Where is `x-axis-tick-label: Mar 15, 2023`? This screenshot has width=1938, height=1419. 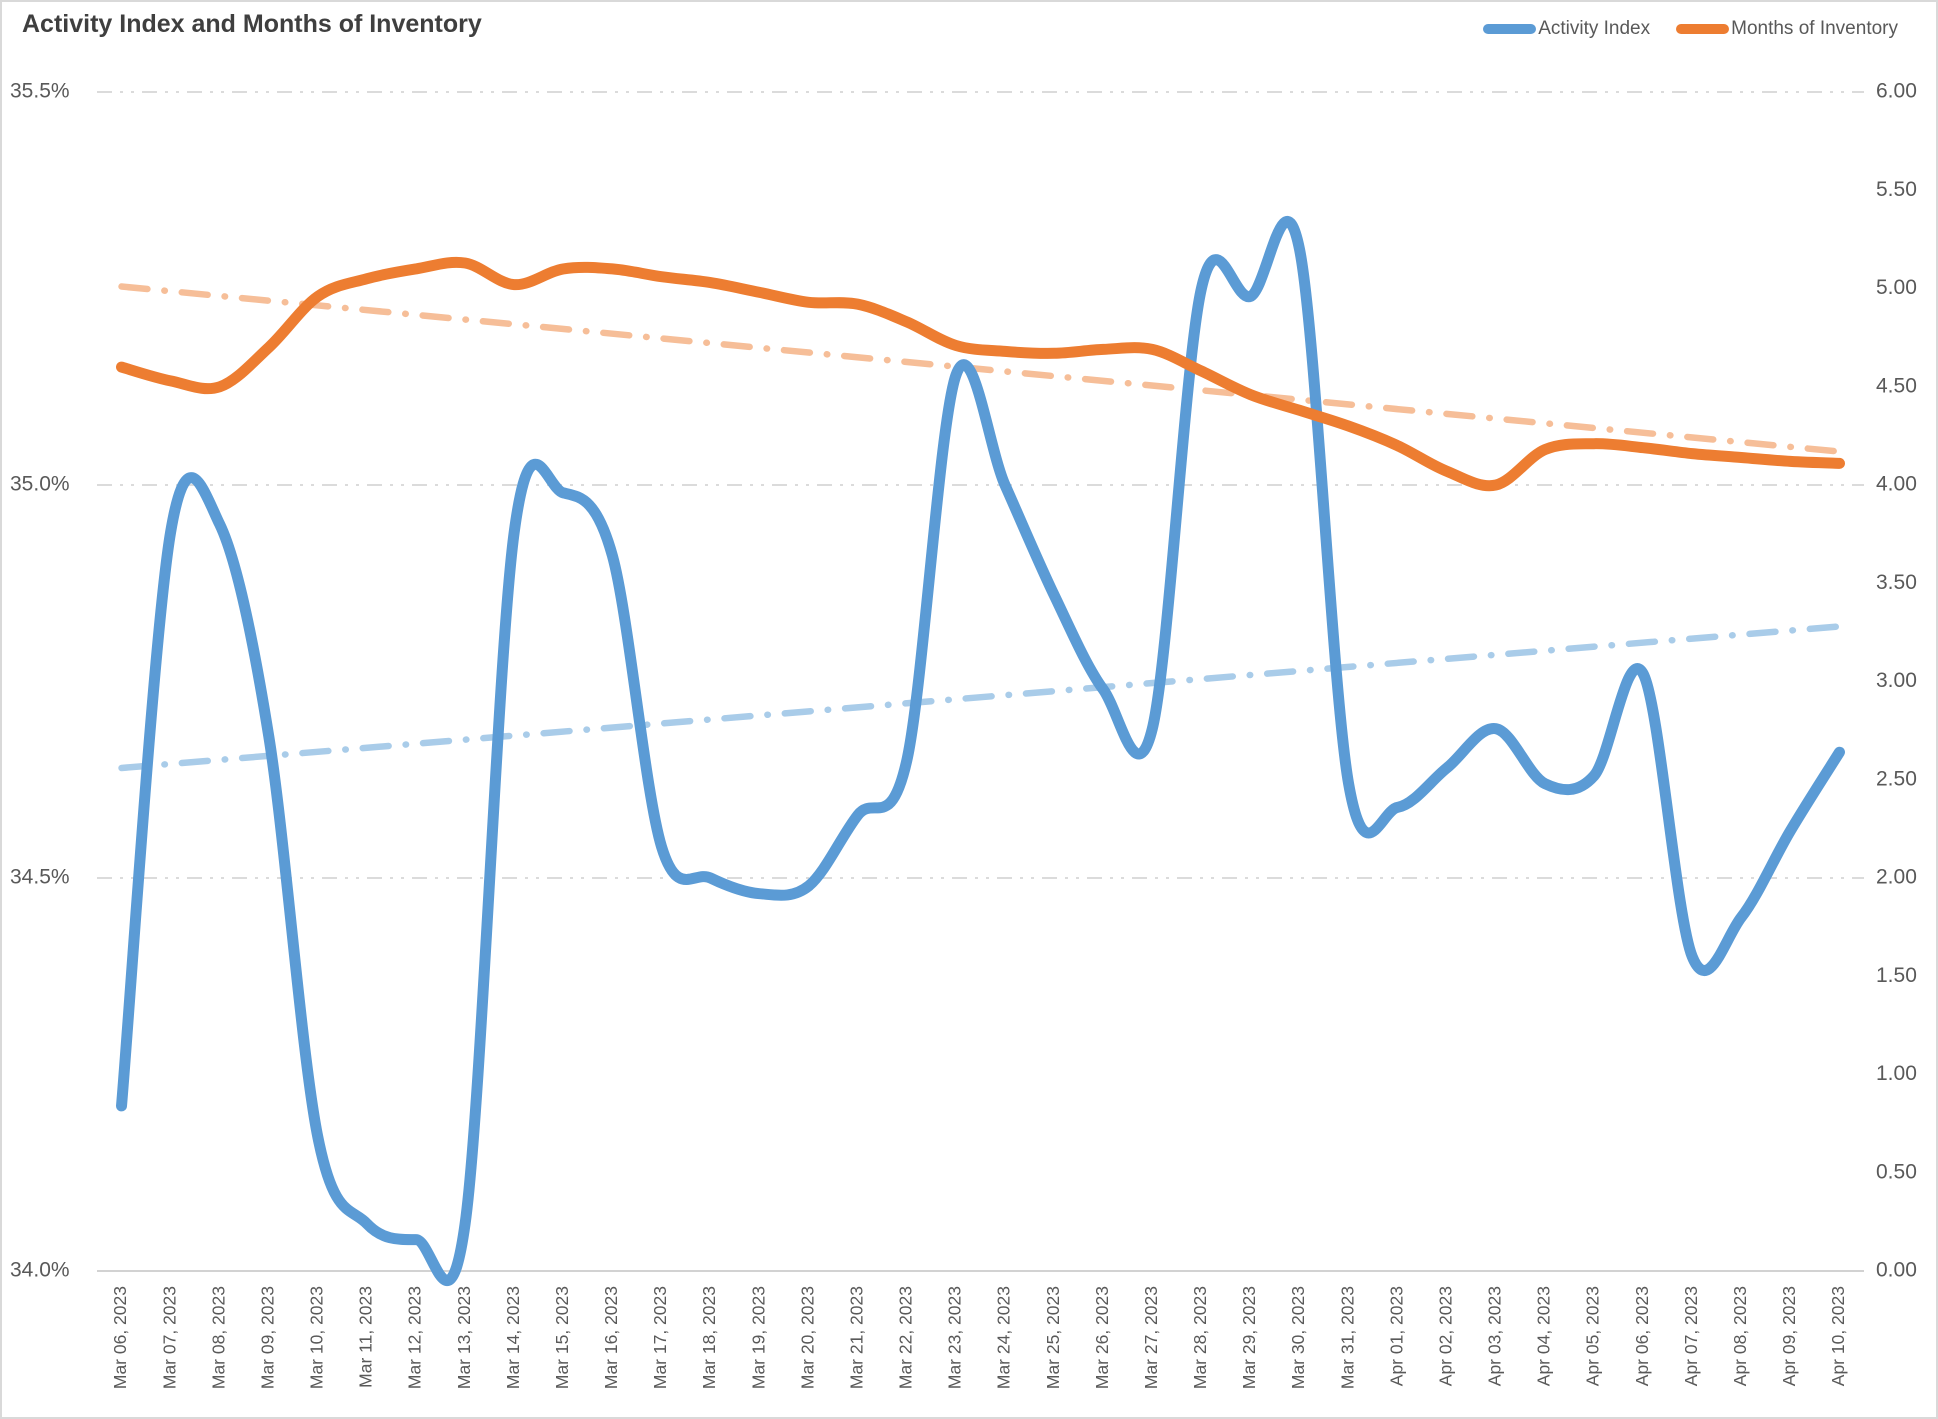
x-axis-tick-label: Mar 15, 2023 is located at coordinates (562, 1337).